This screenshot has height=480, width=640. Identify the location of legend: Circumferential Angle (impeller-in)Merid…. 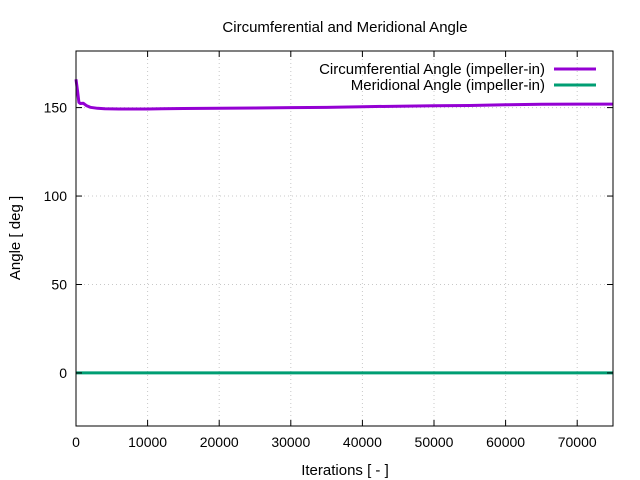
(457, 77).